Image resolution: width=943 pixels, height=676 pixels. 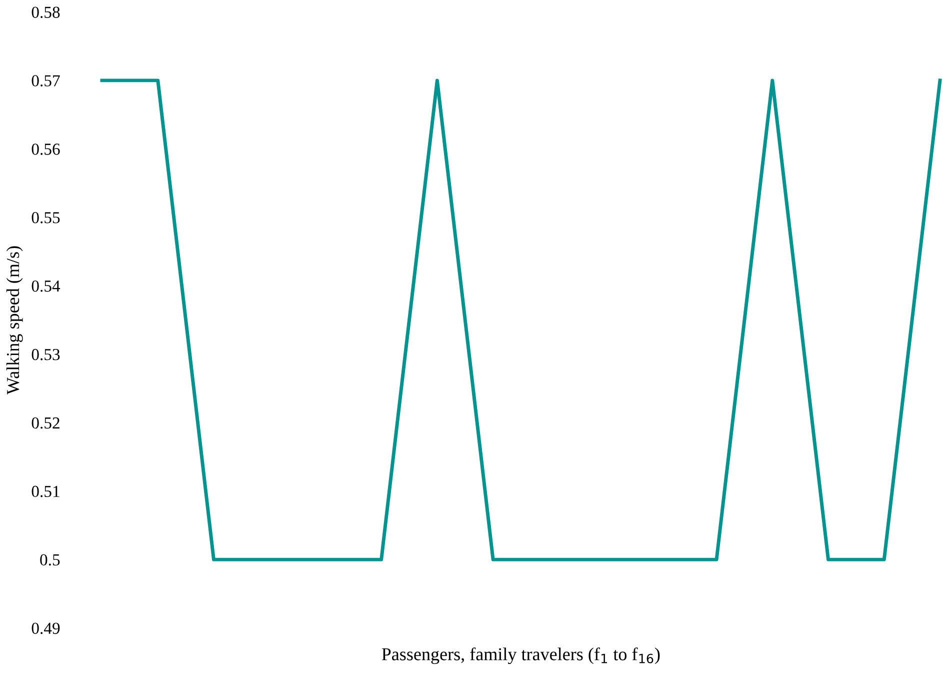 What do you see at coordinates (46, 423) in the screenshot?
I see `y-tick-label: 0.52` at bounding box center [46, 423].